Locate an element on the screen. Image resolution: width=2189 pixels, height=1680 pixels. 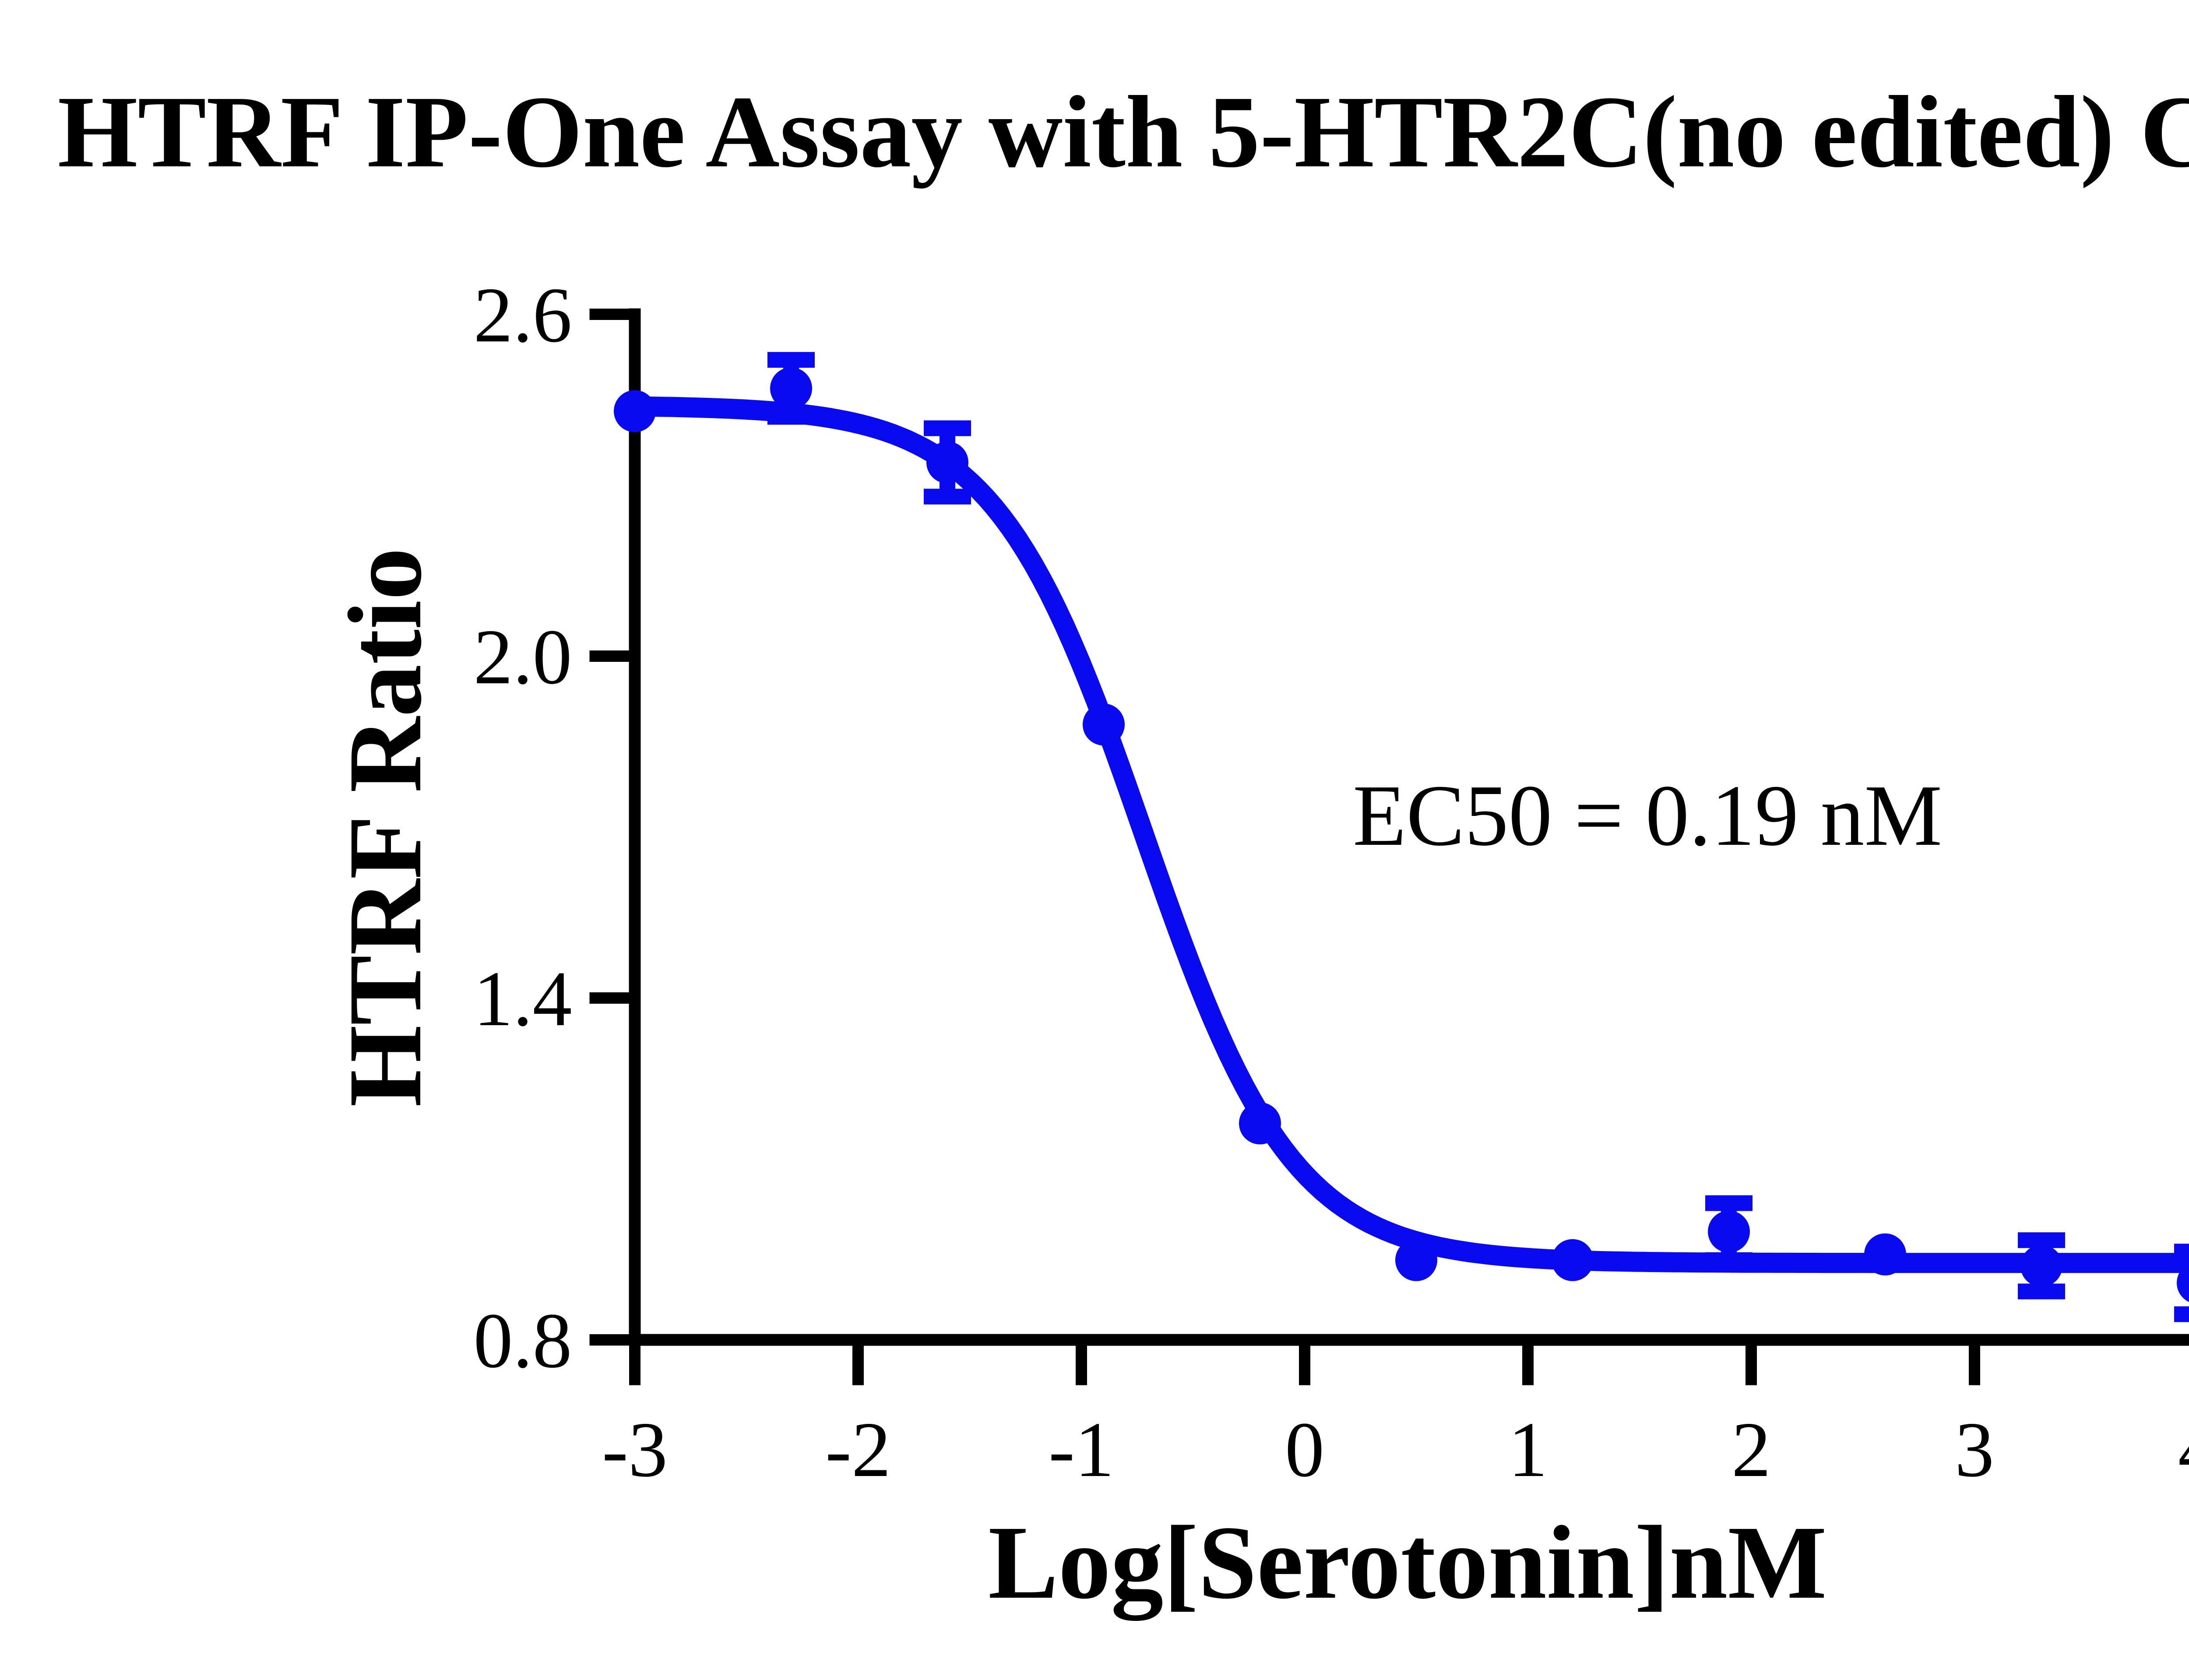
x-tick-label: -1 is located at coordinates (1082, 1449).